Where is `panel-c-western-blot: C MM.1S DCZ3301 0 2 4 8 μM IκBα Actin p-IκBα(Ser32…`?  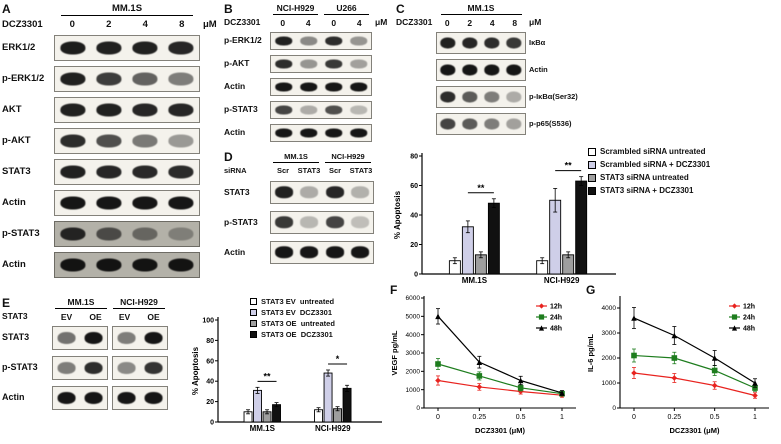 panel-c-western-blot: C MM.1S DCZ3301 0 2 4 8 μM IκBα Actin p-IκBα(Ser32… is located at coordinates (488, 69).